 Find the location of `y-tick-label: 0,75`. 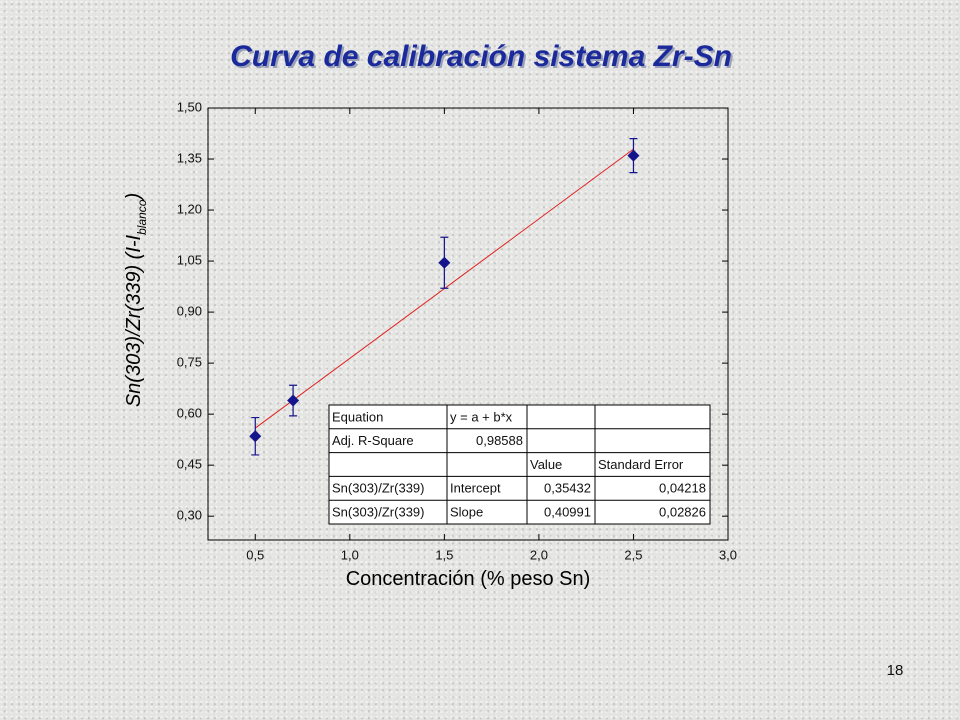

y-tick-label: 0,75 is located at coordinates (189, 362).